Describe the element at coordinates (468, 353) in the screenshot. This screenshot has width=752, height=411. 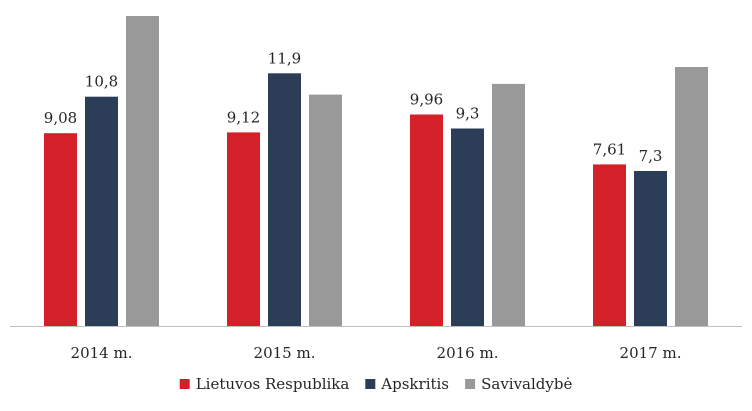
I see `x-tick-label-3: 2016 m.` at that location.